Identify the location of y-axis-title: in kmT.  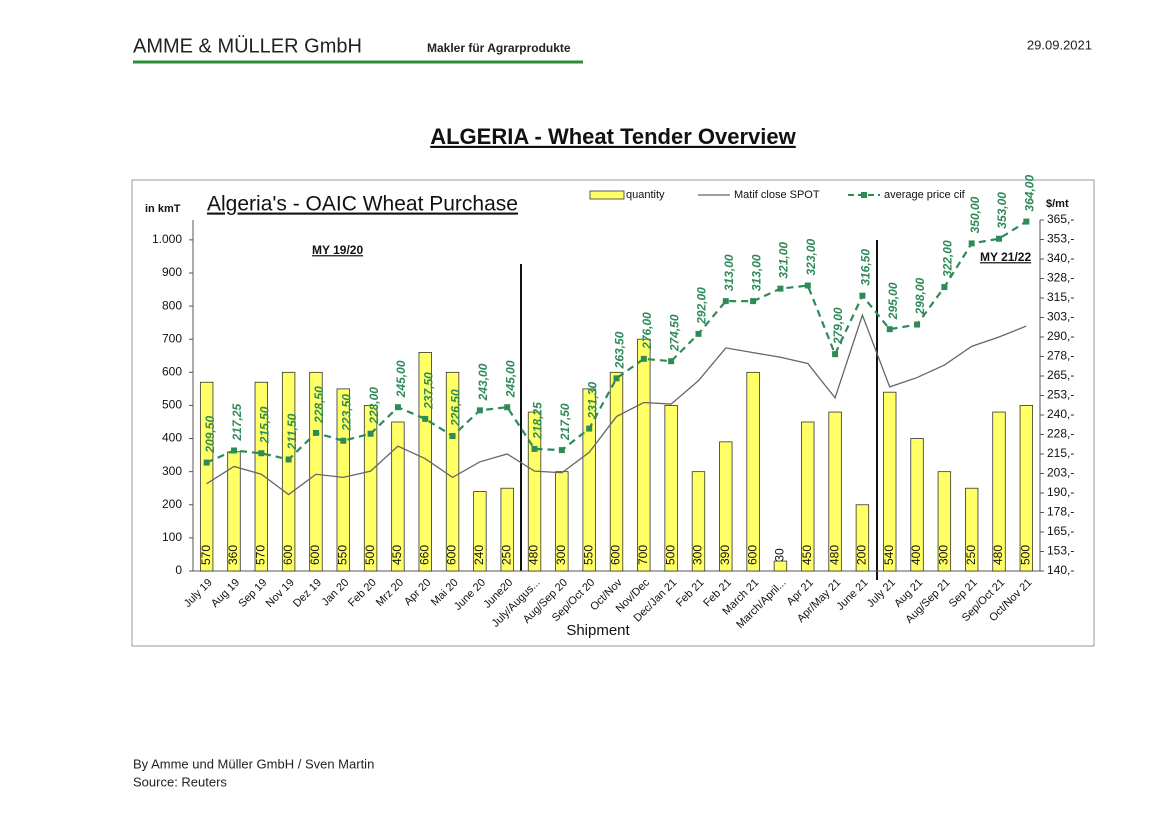
(163, 209).